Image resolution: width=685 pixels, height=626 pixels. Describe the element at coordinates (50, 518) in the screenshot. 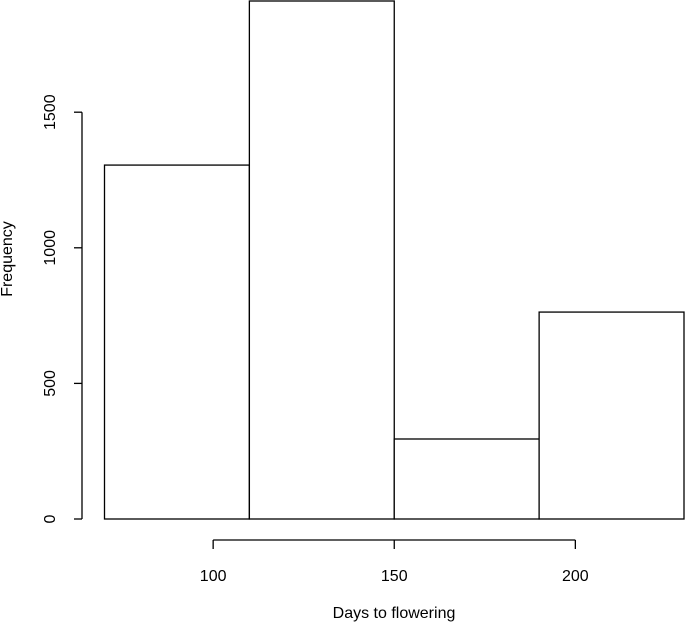

I see `y-tick-label: 0` at that location.